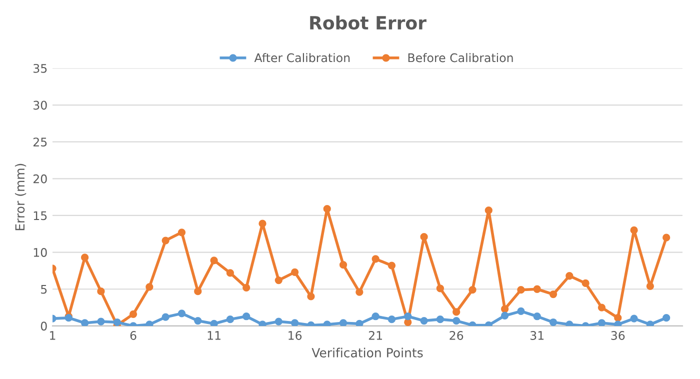 The height and width of the screenshot is (379, 700). What do you see at coordinates (214, 335) in the screenshot?
I see `x-tick-label: 11` at bounding box center [214, 335].